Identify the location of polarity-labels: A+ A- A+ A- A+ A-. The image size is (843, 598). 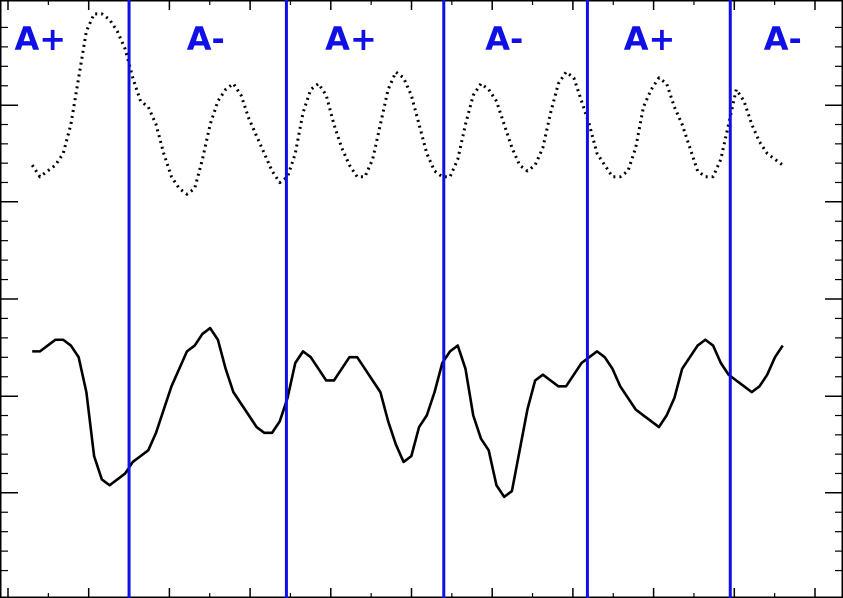
(407, 39).